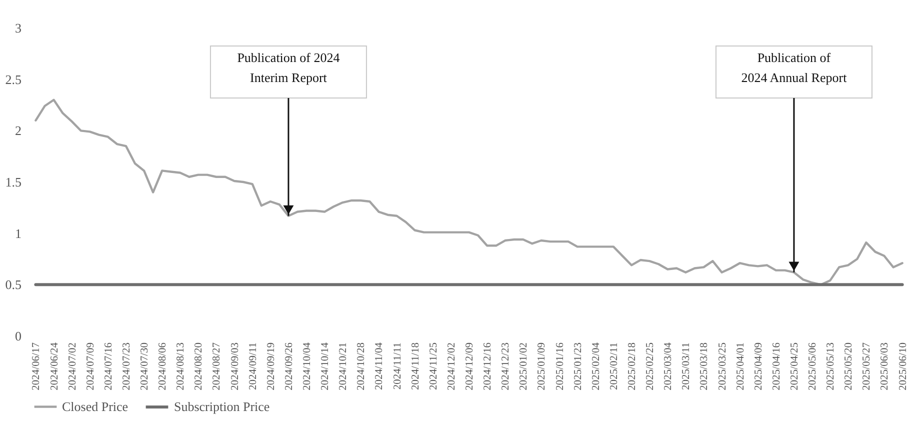 This screenshot has height=430, width=920. What do you see at coordinates (18, 233) in the screenshot?
I see `y-tick-label: 1` at bounding box center [18, 233].